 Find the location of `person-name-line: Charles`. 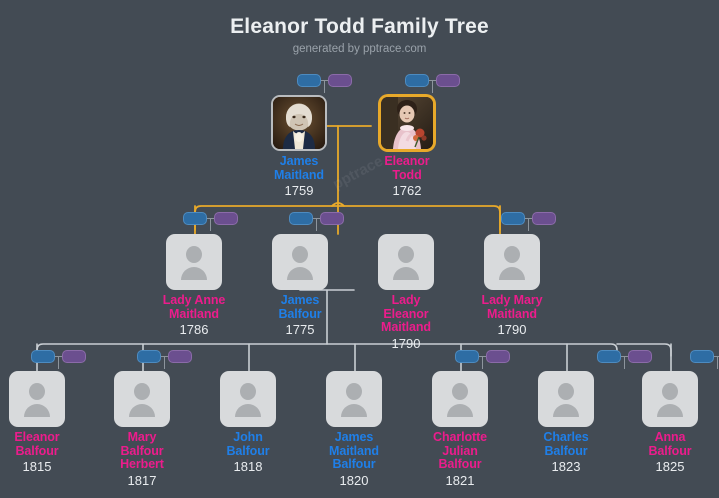

person-name-line: Charles is located at coordinates (566, 437).